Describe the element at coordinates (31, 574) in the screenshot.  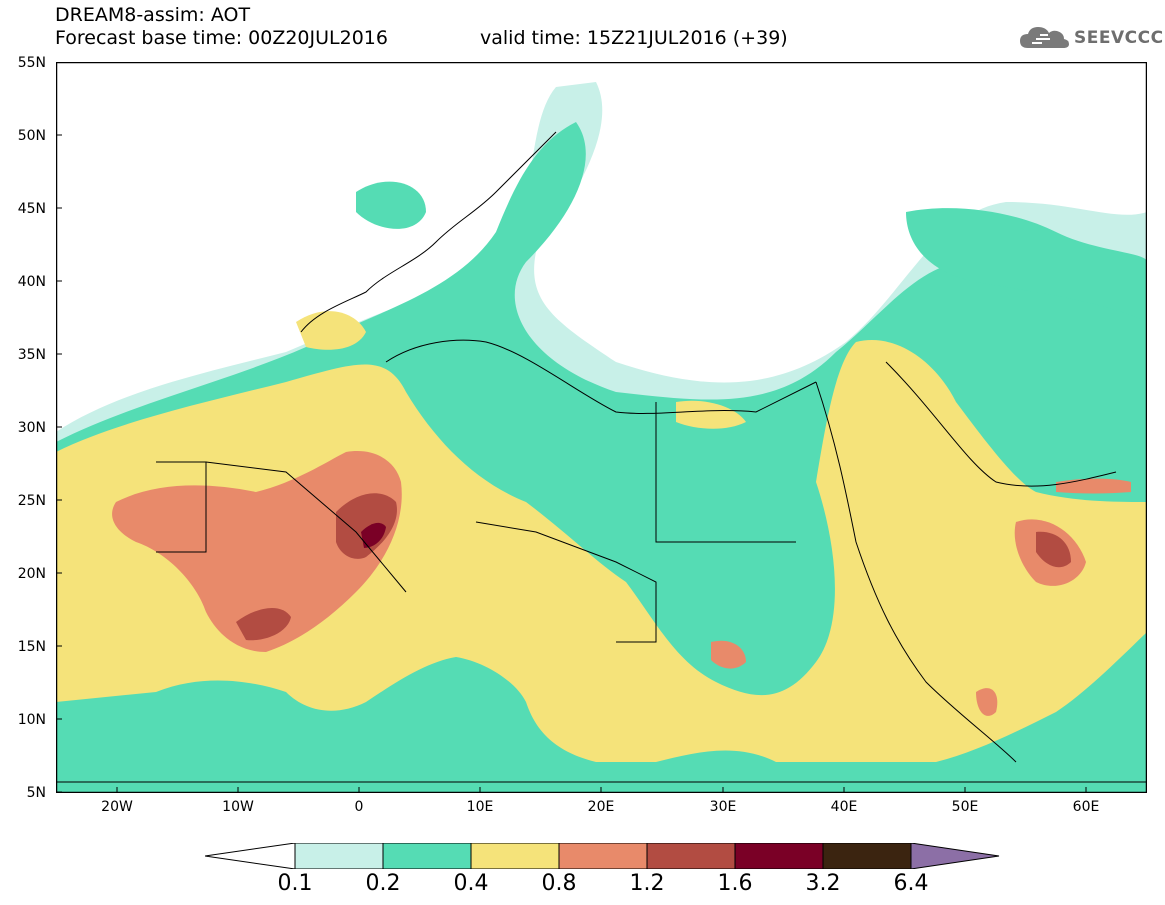
I see `y-label-20n: 20N` at that location.